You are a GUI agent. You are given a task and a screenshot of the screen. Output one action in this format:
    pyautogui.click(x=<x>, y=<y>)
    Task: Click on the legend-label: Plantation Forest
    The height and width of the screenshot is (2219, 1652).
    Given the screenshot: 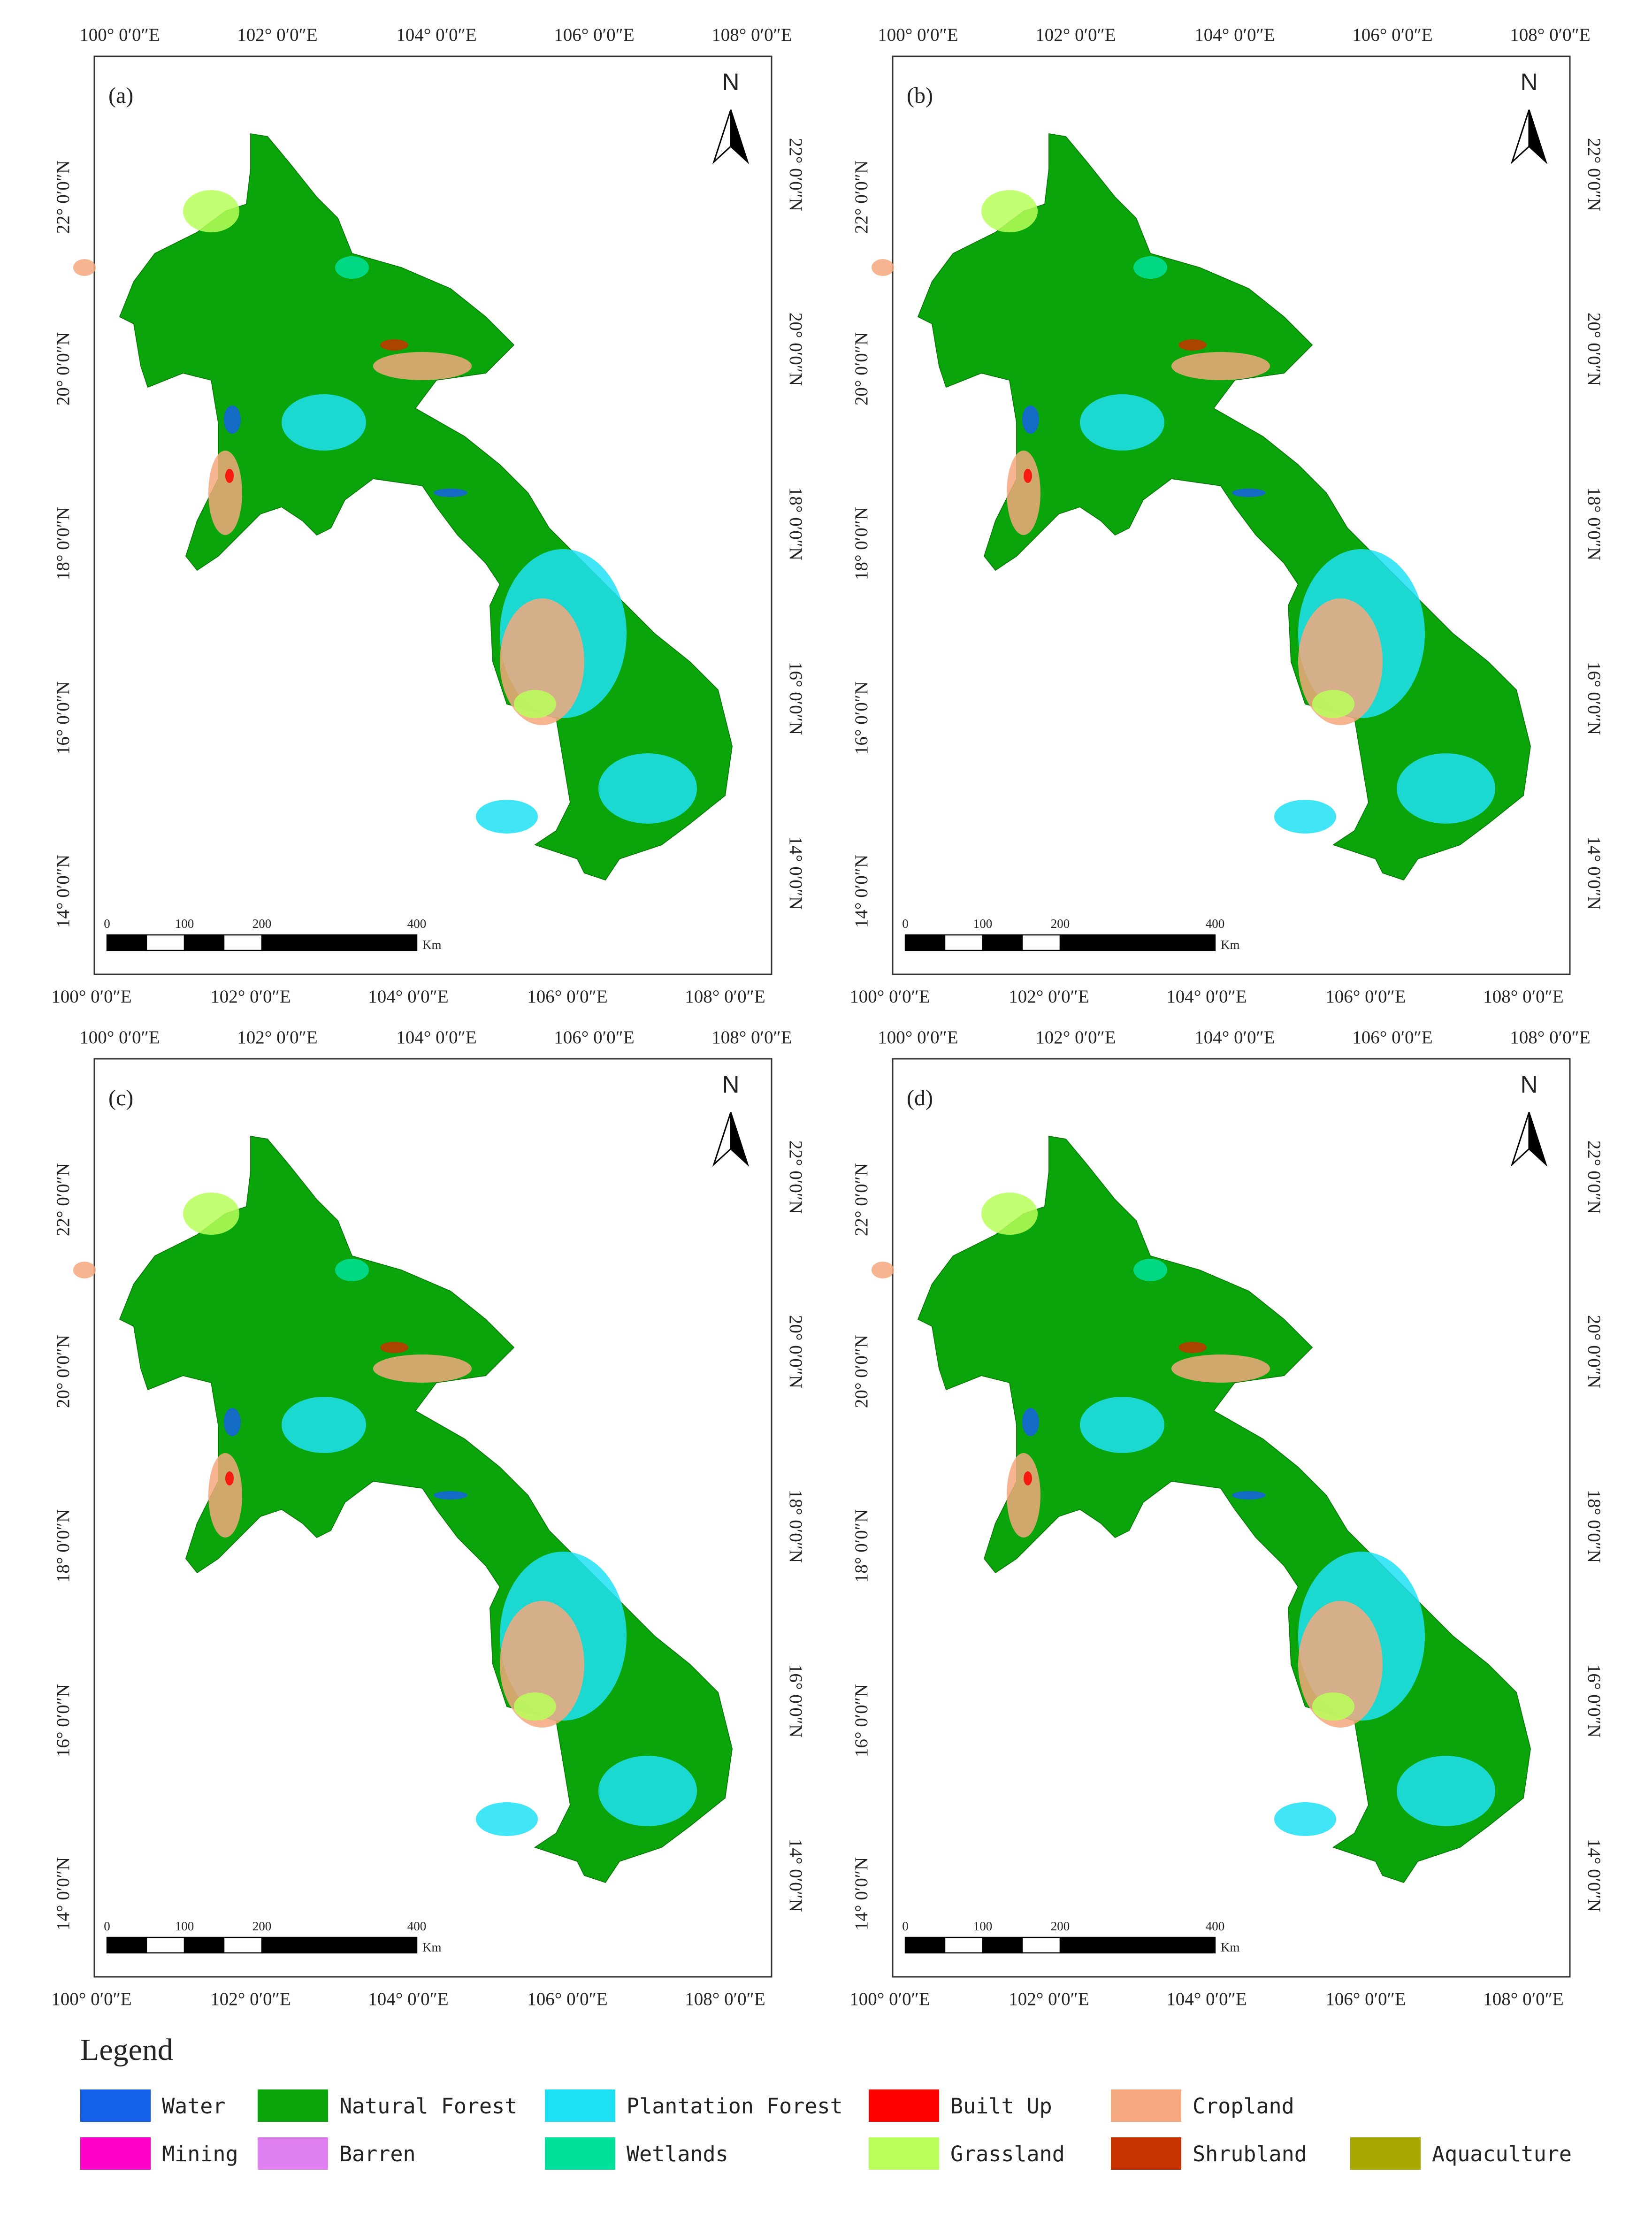 What is the action you would take?
    pyautogui.click(x=735, y=2106)
    